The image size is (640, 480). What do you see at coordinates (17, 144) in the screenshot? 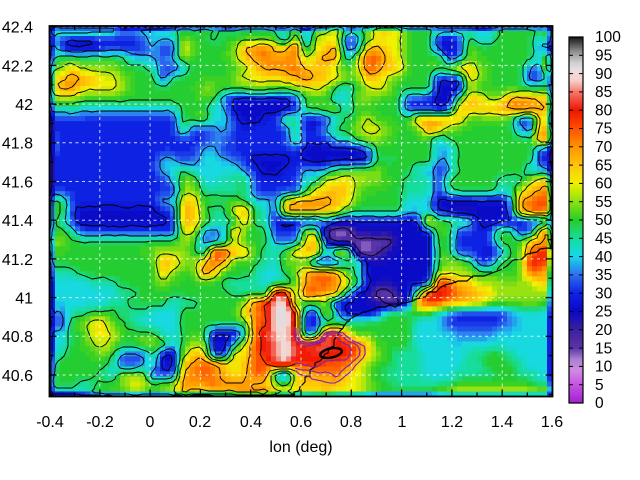
I see `svg-text: 41.8` at bounding box center [17, 144].